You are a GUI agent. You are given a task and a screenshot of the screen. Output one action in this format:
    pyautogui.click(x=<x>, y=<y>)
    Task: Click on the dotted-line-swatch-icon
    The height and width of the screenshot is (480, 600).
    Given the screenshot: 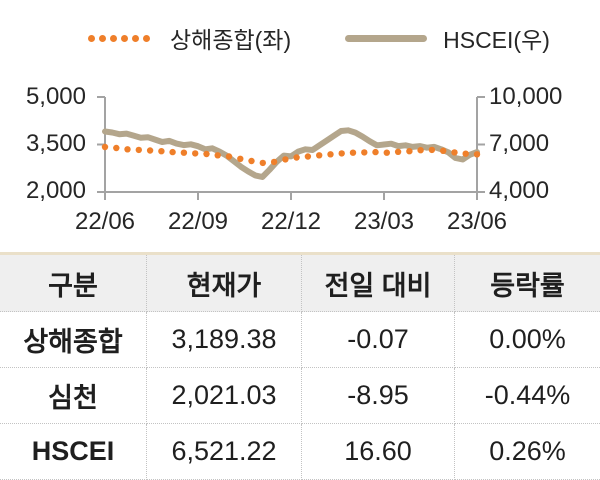 What is the action you would take?
    pyautogui.click(x=121, y=38)
    